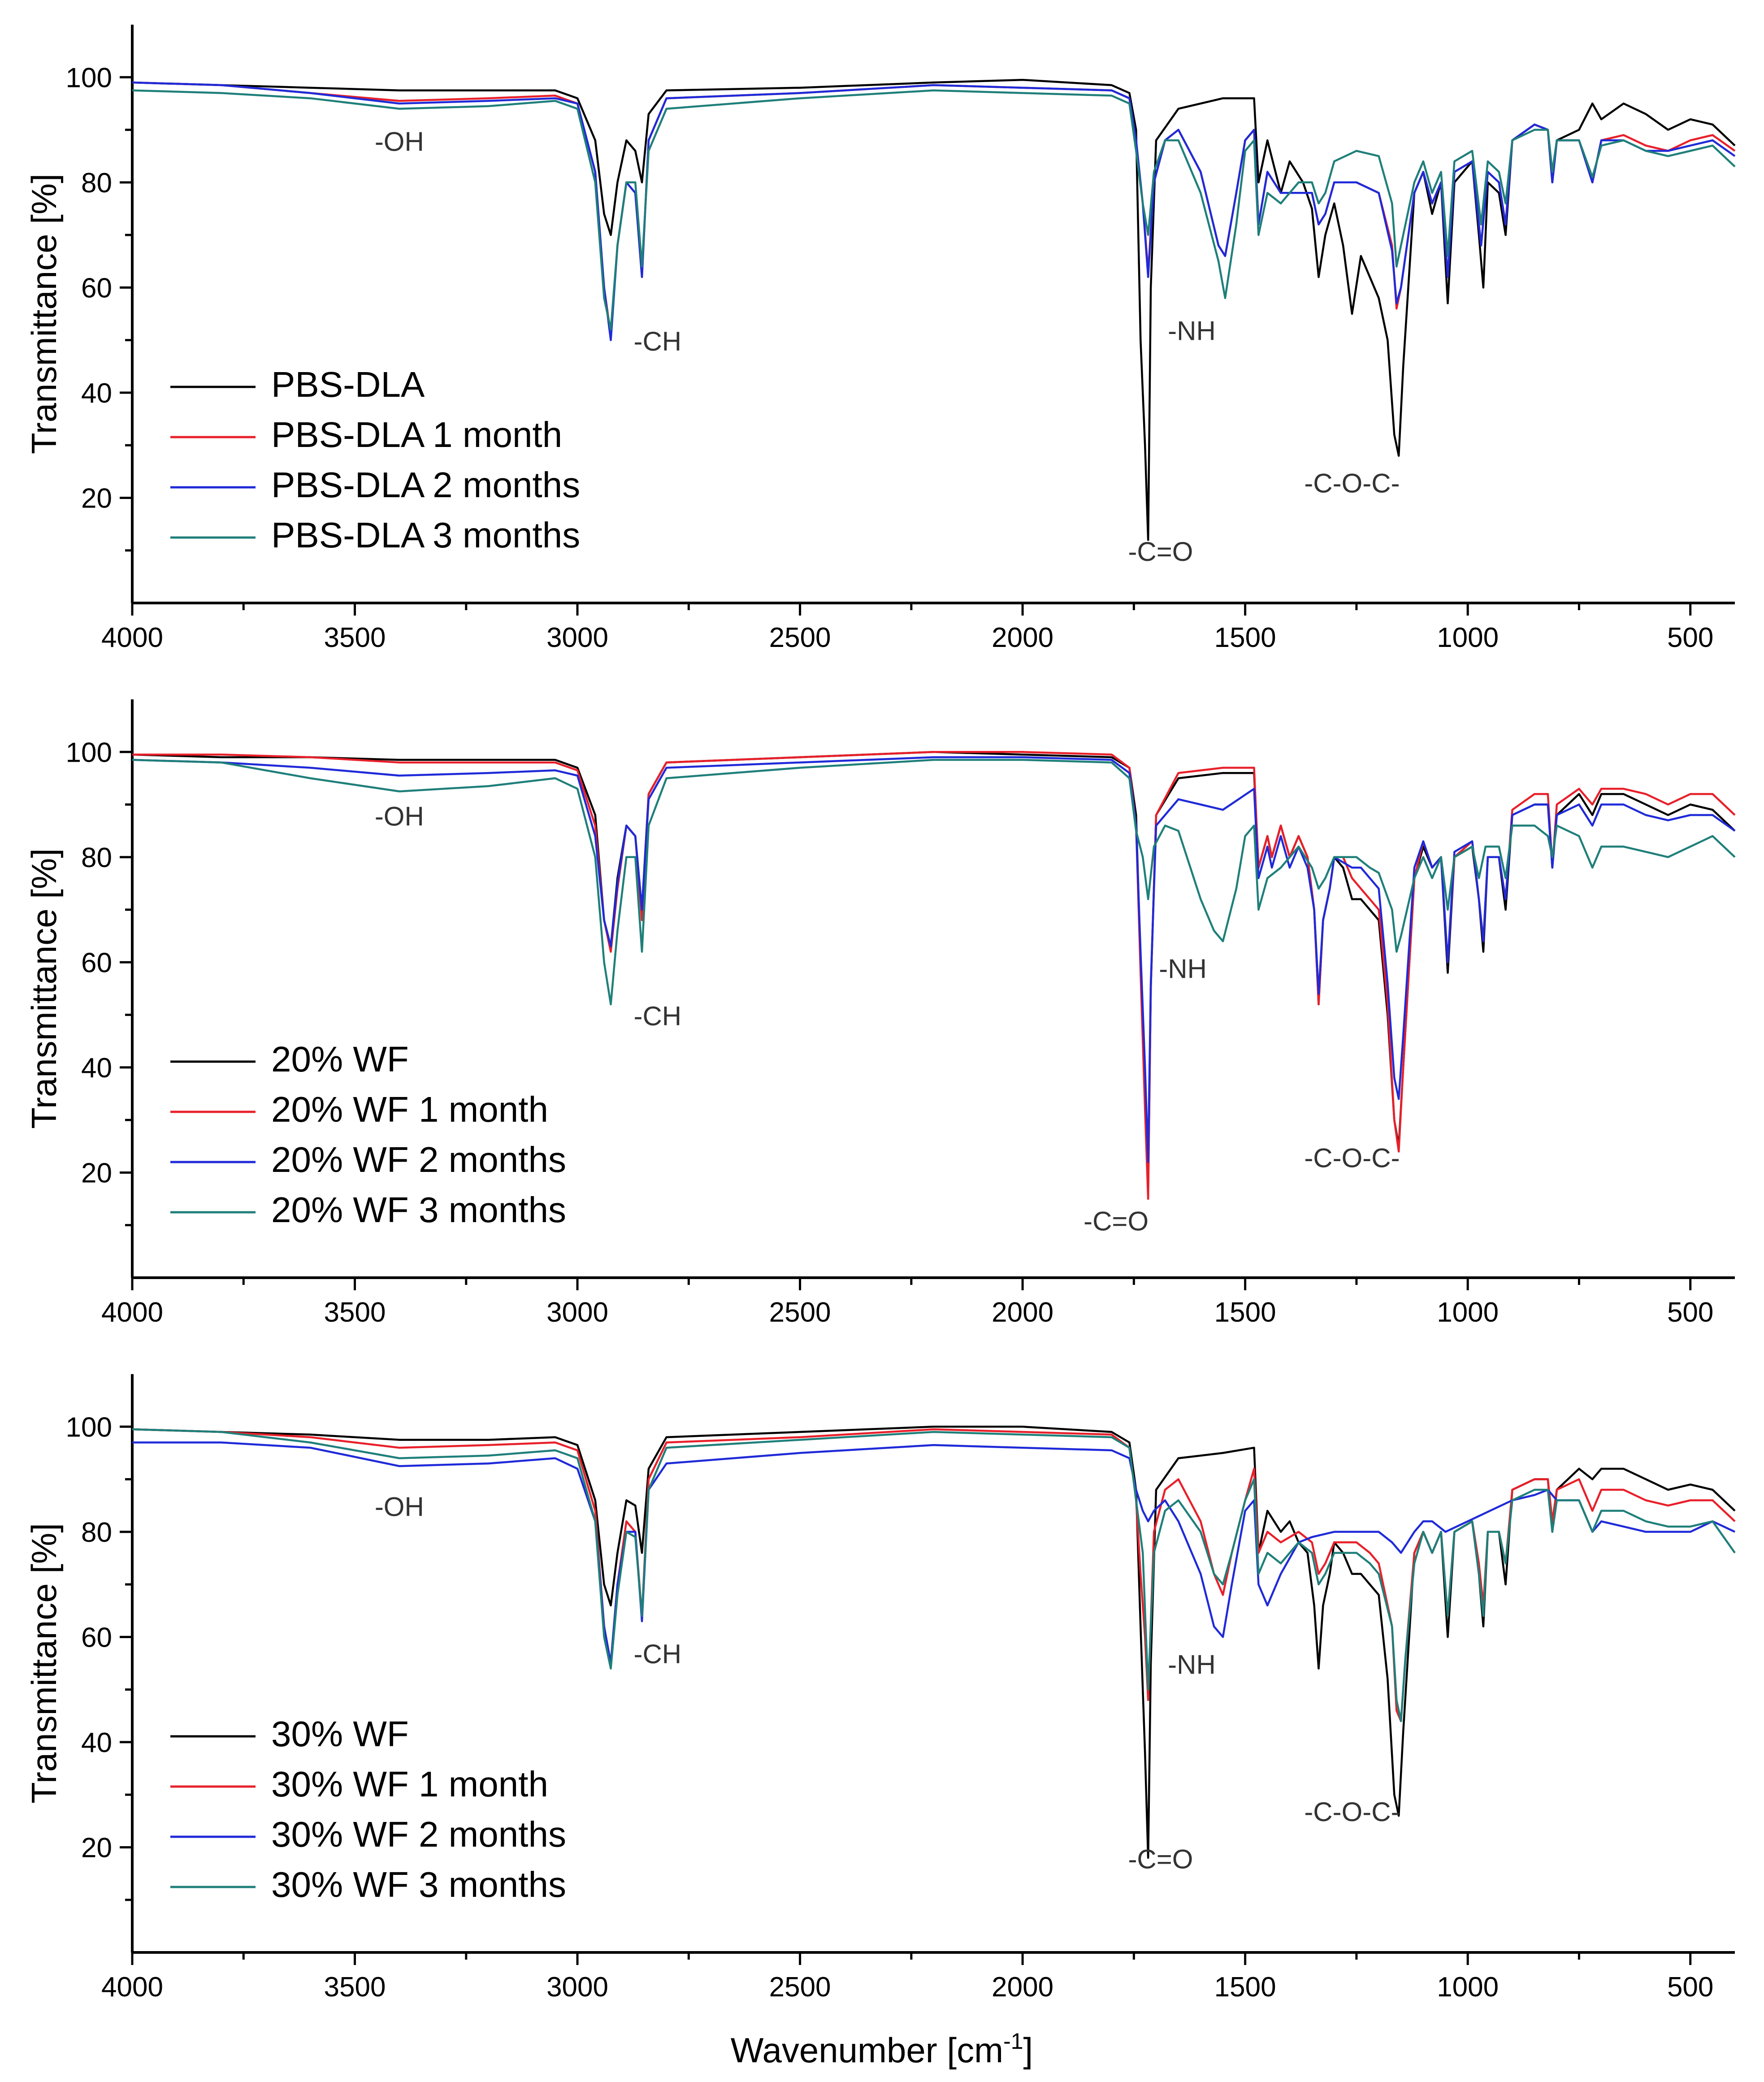 The image size is (1764, 2082). What do you see at coordinates (1028, 2050) in the screenshot?
I see `x-axis-title-end: ]` at bounding box center [1028, 2050].